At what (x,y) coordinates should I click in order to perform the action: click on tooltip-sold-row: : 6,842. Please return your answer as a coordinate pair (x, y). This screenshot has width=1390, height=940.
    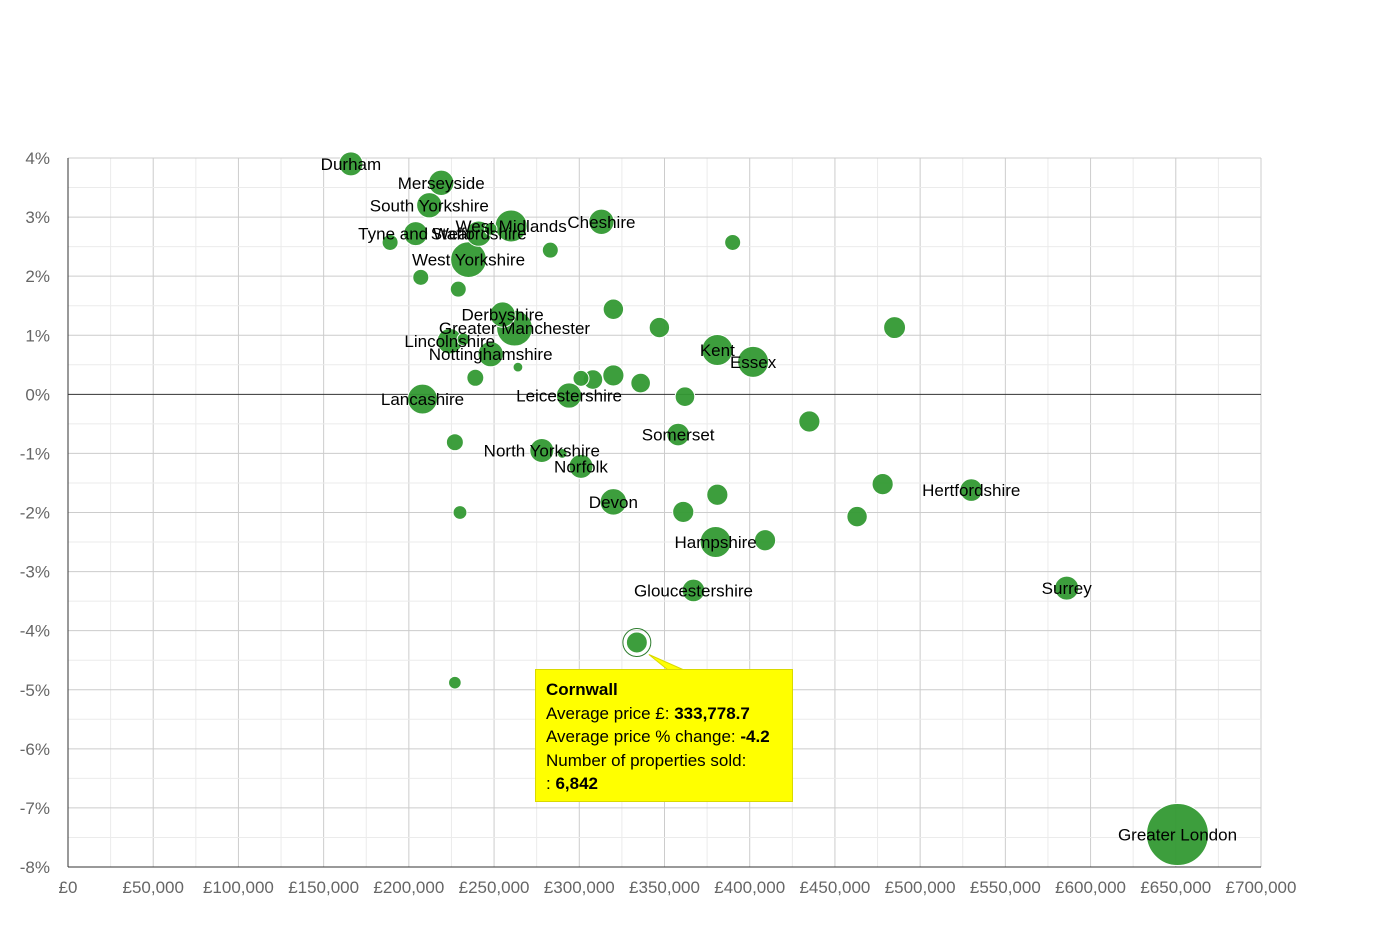
    Looking at the image, I should click on (664, 784).